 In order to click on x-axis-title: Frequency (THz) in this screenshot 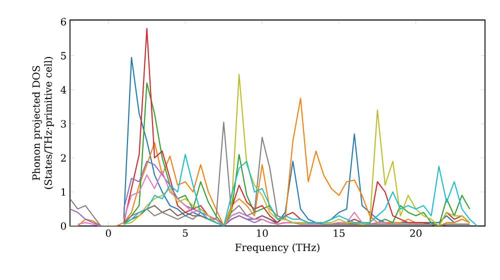, I will do `click(277, 248)`.